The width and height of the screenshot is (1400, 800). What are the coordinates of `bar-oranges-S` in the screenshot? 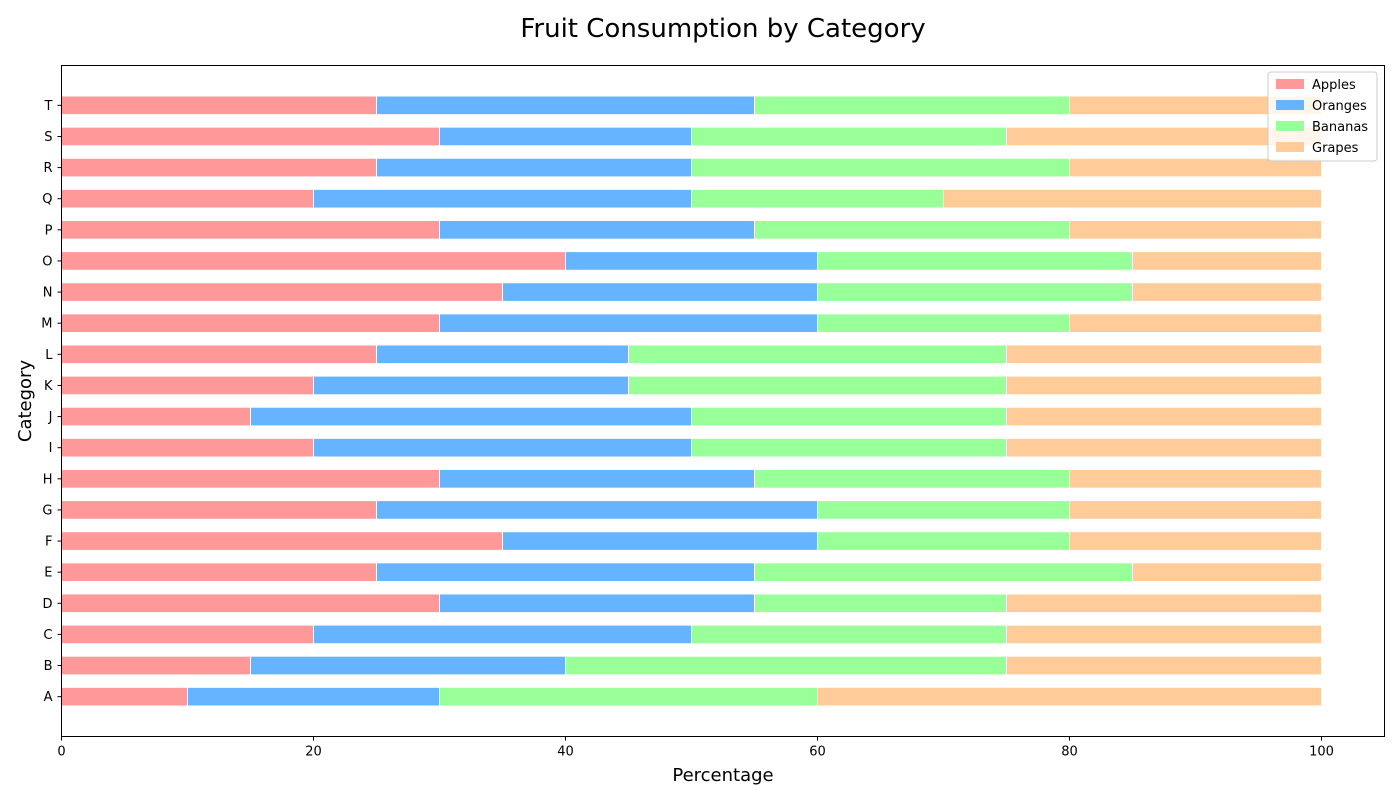 It's located at (565, 136).